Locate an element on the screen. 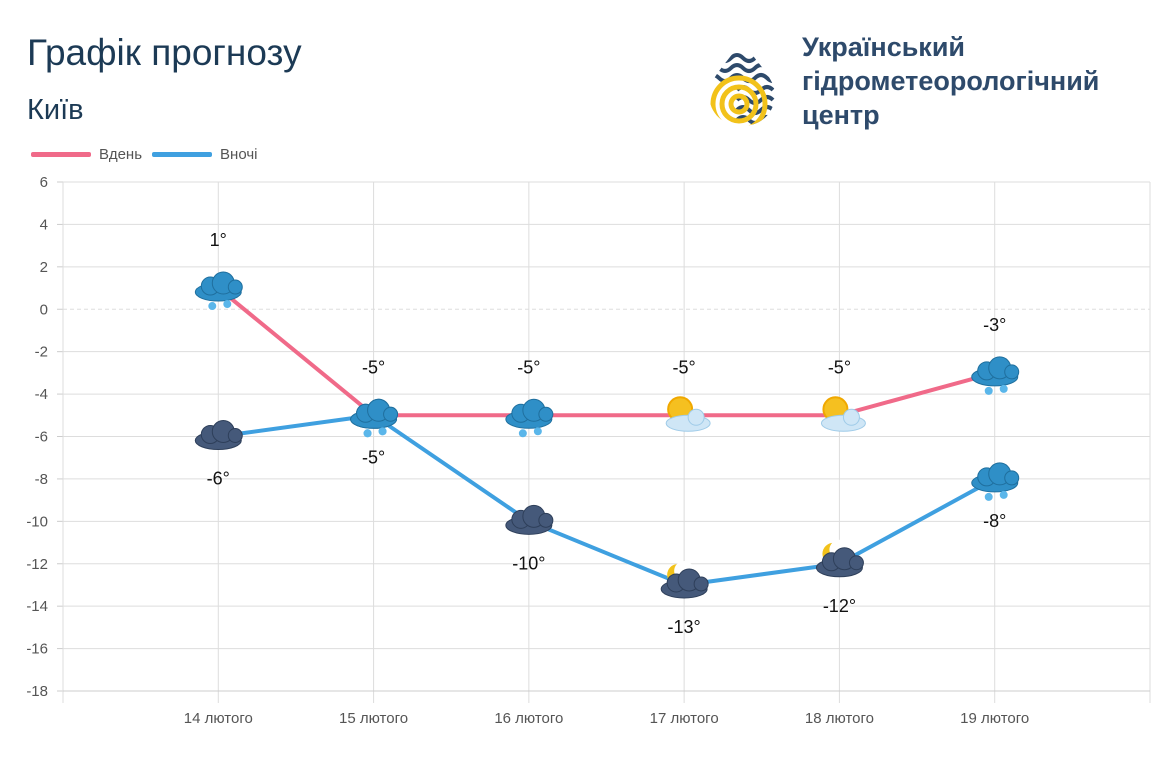 This screenshot has width=1176, height=767. y-tick-label: -10 is located at coordinates (37, 521).